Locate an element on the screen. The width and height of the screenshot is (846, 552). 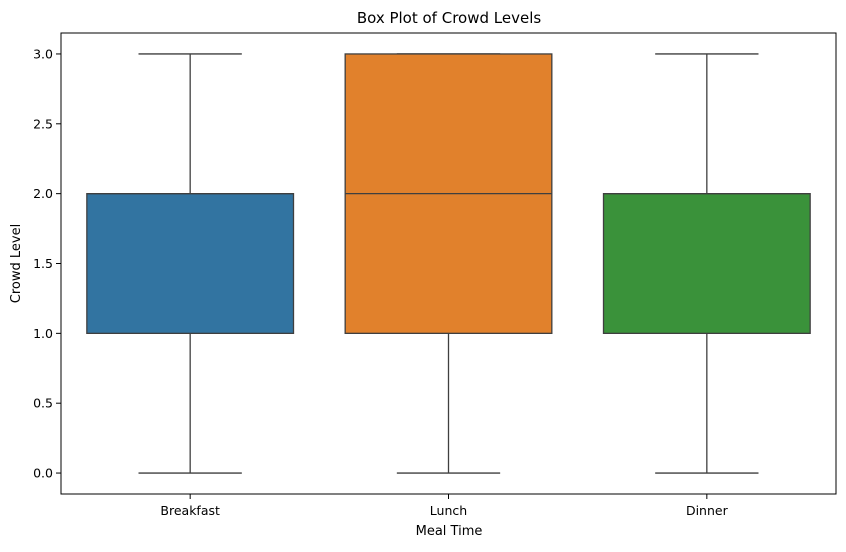
y-axis: 0.0 0.5 1.0 1.5 2.0 2.5 3.0 is located at coordinates (47, 263).